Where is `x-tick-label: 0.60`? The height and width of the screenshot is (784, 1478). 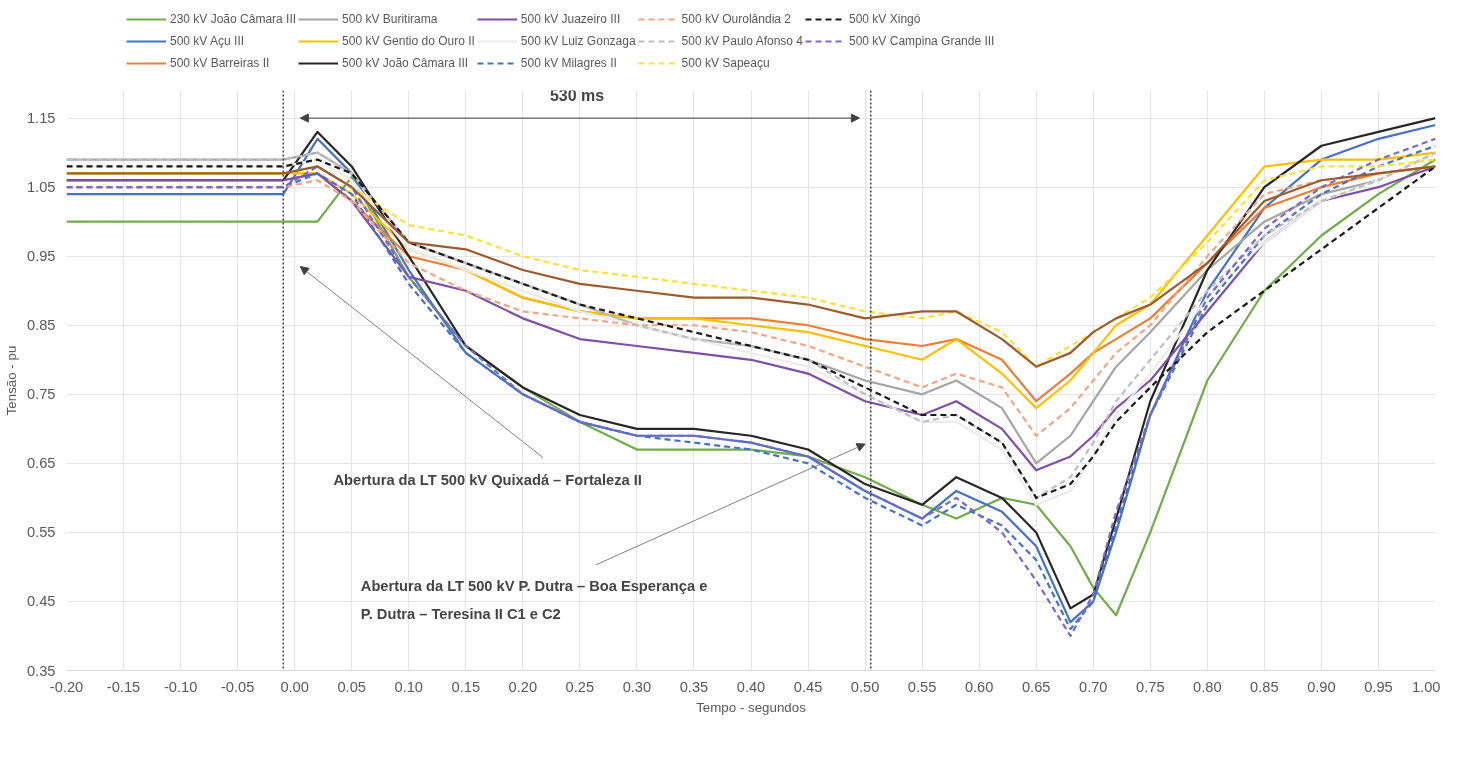 x-tick-label: 0.60 is located at coordinates (979, 686).